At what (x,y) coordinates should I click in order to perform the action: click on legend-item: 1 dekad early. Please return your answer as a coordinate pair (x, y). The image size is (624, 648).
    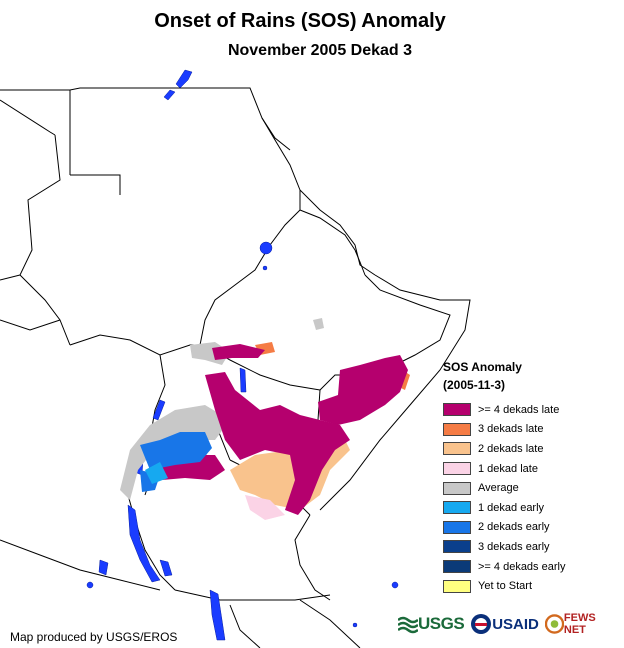
    Looking at the image, I should click on (533, 508).